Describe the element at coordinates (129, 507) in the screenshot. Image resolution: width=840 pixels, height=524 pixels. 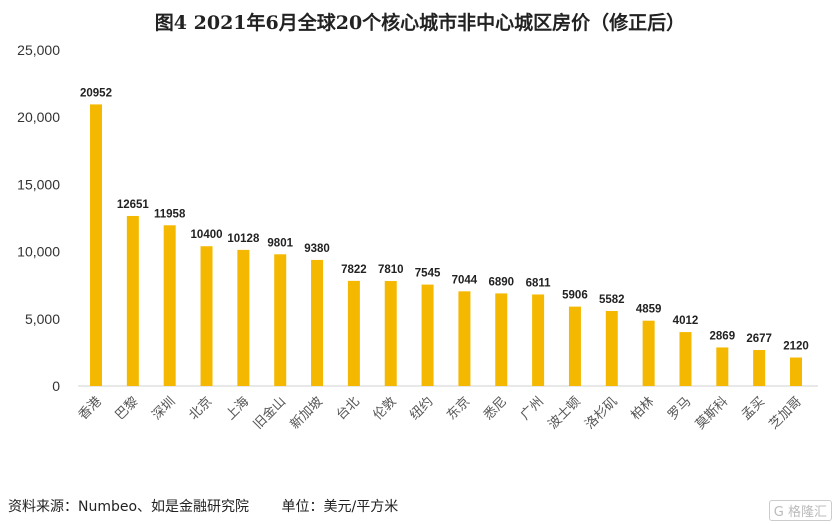
I see `source-note: 资料来源：Numbeo、如是金融研究院` at that location.